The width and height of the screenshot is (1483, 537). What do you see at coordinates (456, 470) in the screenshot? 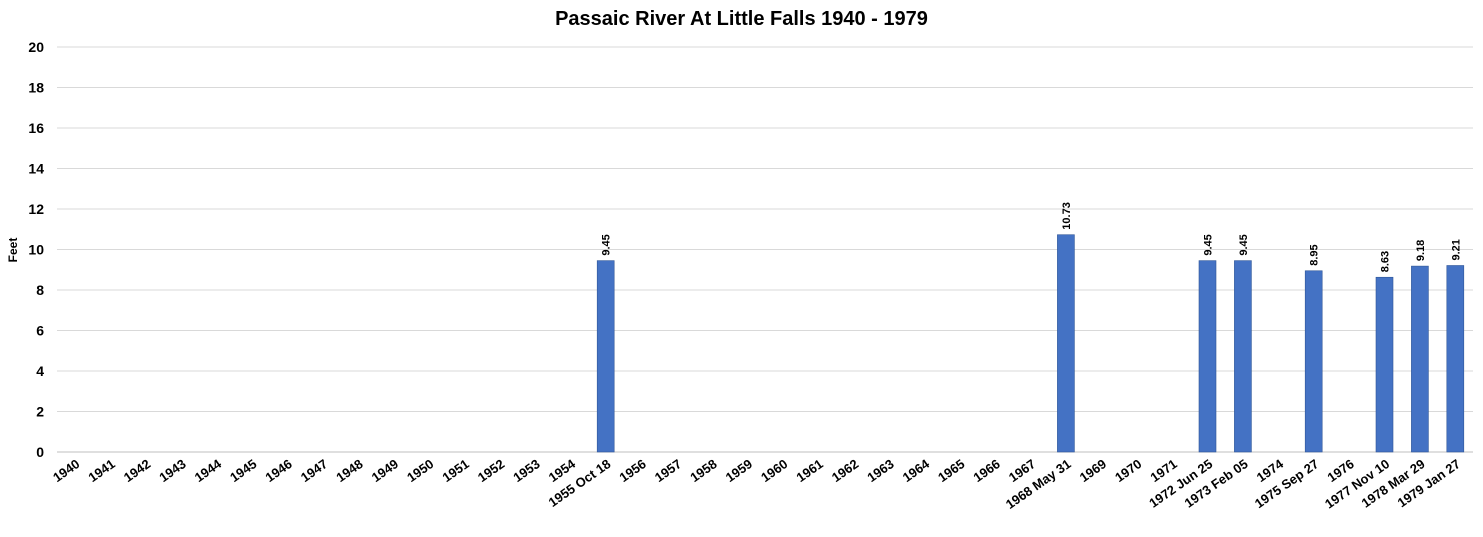
I see `x-tick-label: 1951` at bounding box center [456, 470].